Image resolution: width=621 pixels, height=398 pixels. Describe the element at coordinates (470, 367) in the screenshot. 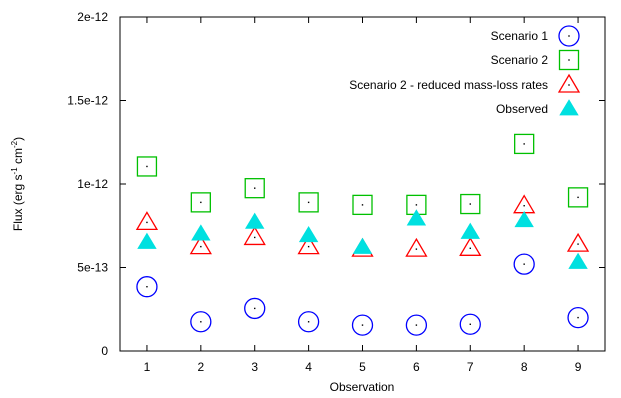

I see `x-tick-label: 7` at that location.